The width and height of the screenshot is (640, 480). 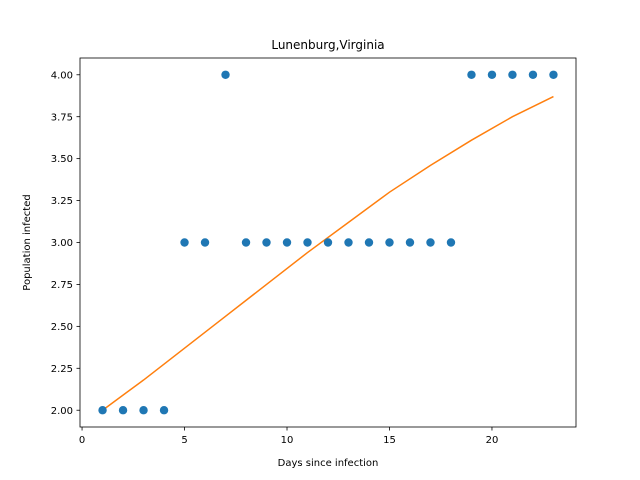 What do you see at coordinates (184, 440) in the screenshot?
I see `x-tick-label: 5` at bounding box center [184, 440].